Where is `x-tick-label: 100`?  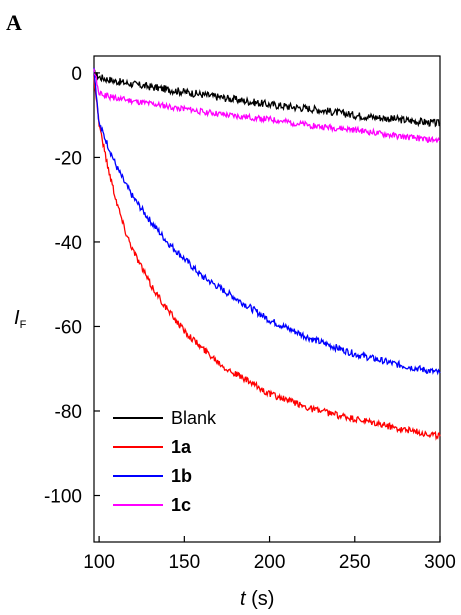 x-tick-label: 100 is located at coordinates (99, 562).